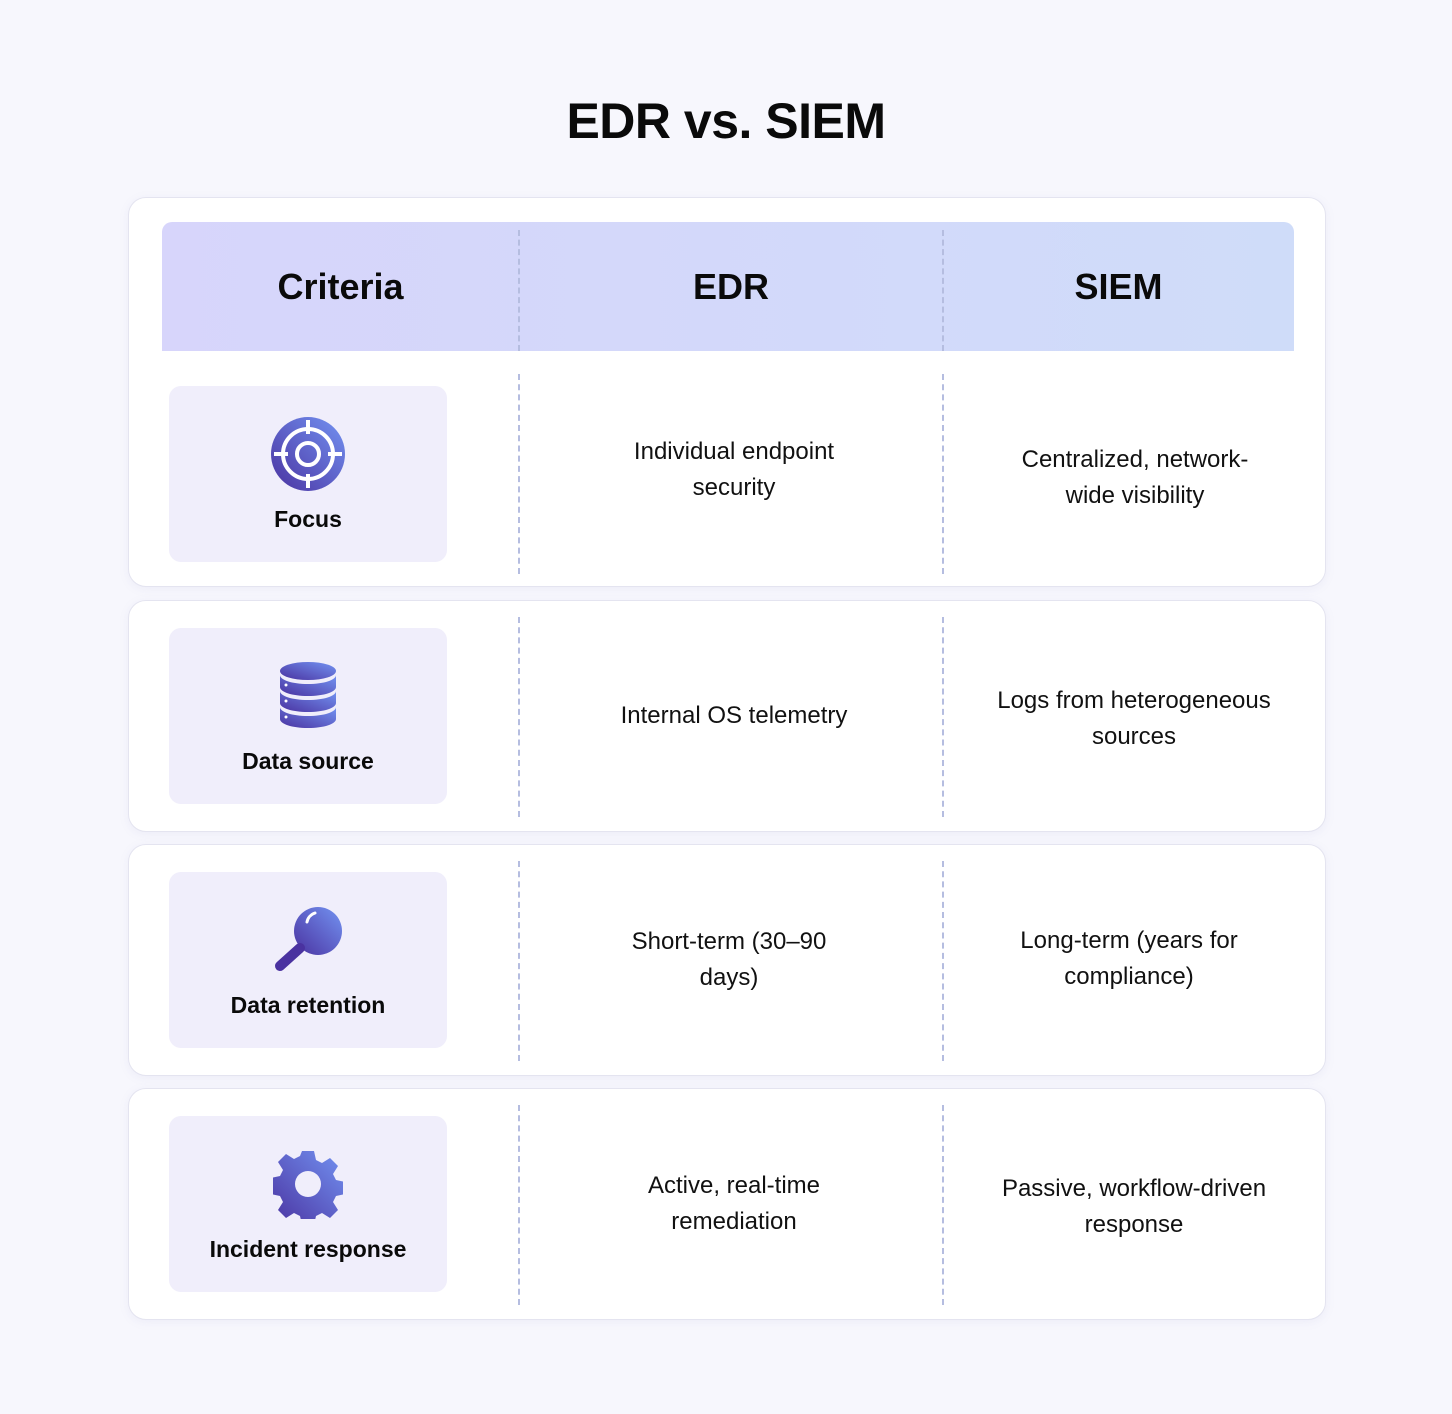  What do you see at coordinates (726, 121) in the screenshot?
I see `page-title: EDR vs. SIEM` at bounding box center [726, 121].